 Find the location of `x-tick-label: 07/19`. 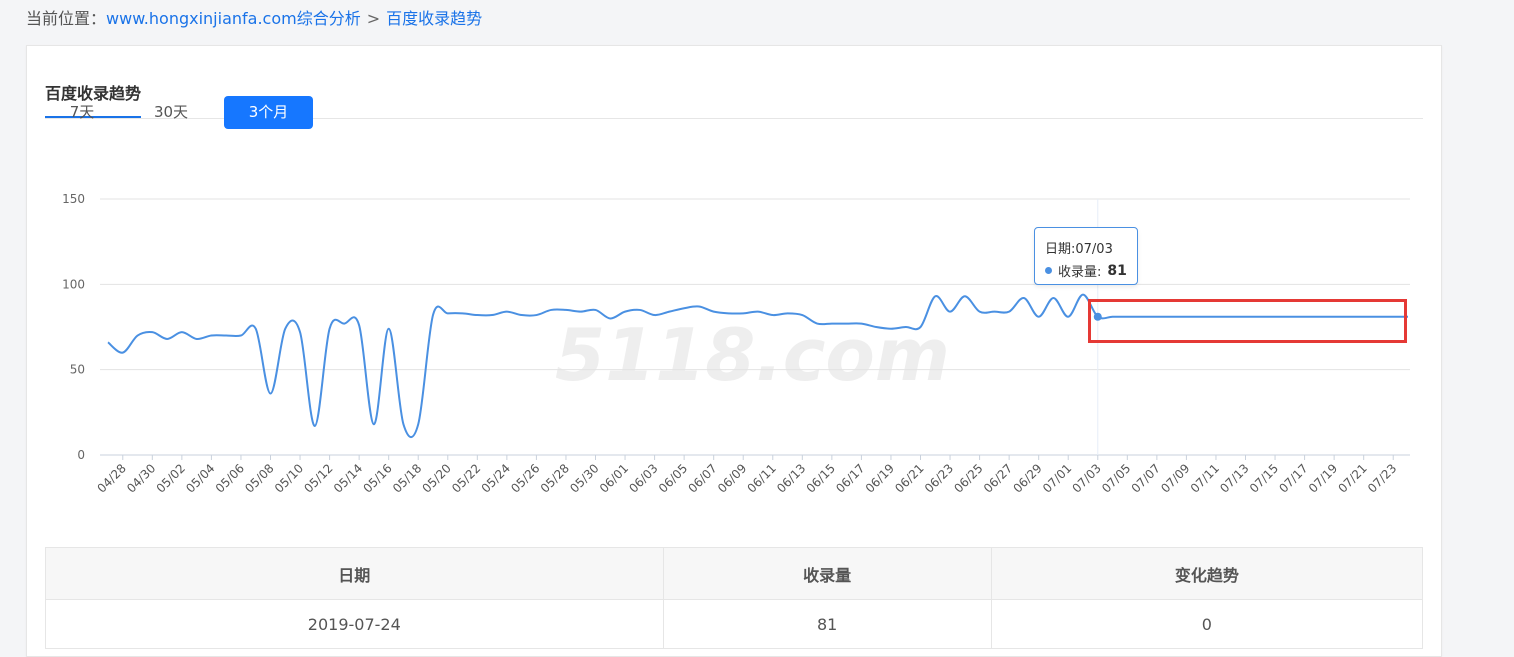

x-tick-label: 07/19 is located at coordinates (1323, 478).